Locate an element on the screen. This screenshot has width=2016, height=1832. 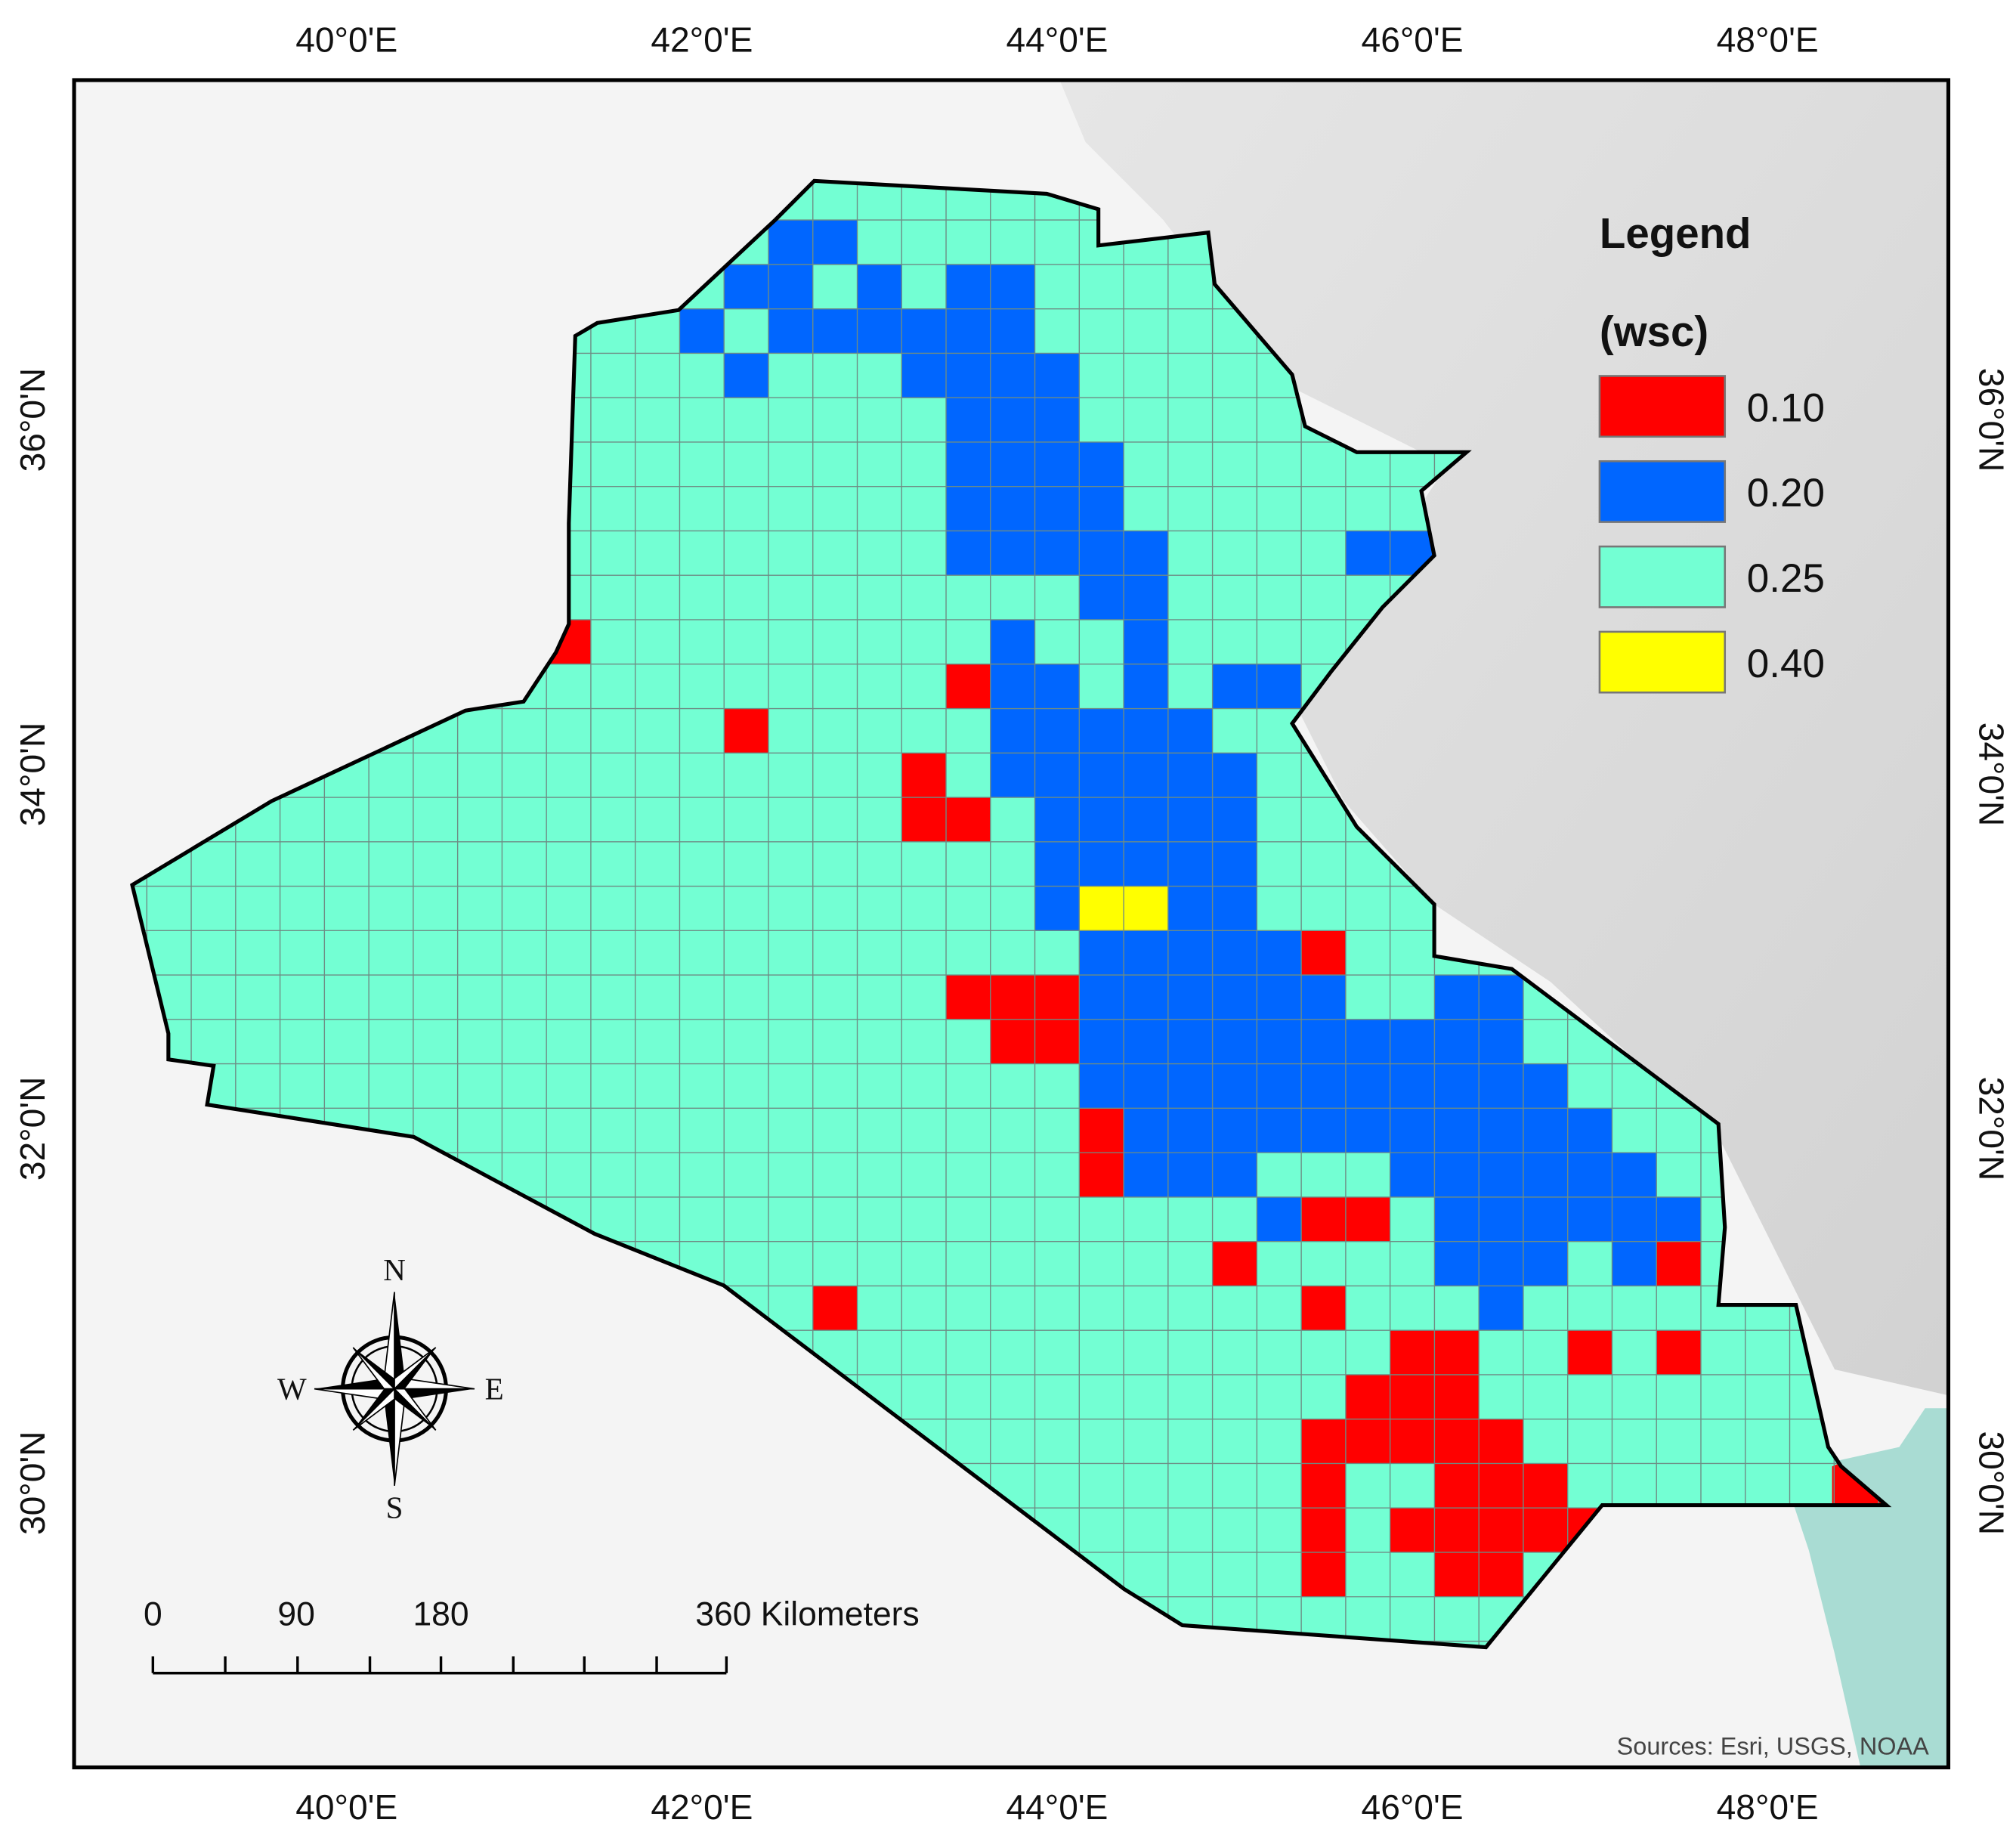
source-credit: Sources: Esri, USGS, NOAA is located at coordinates (1773, 1746).